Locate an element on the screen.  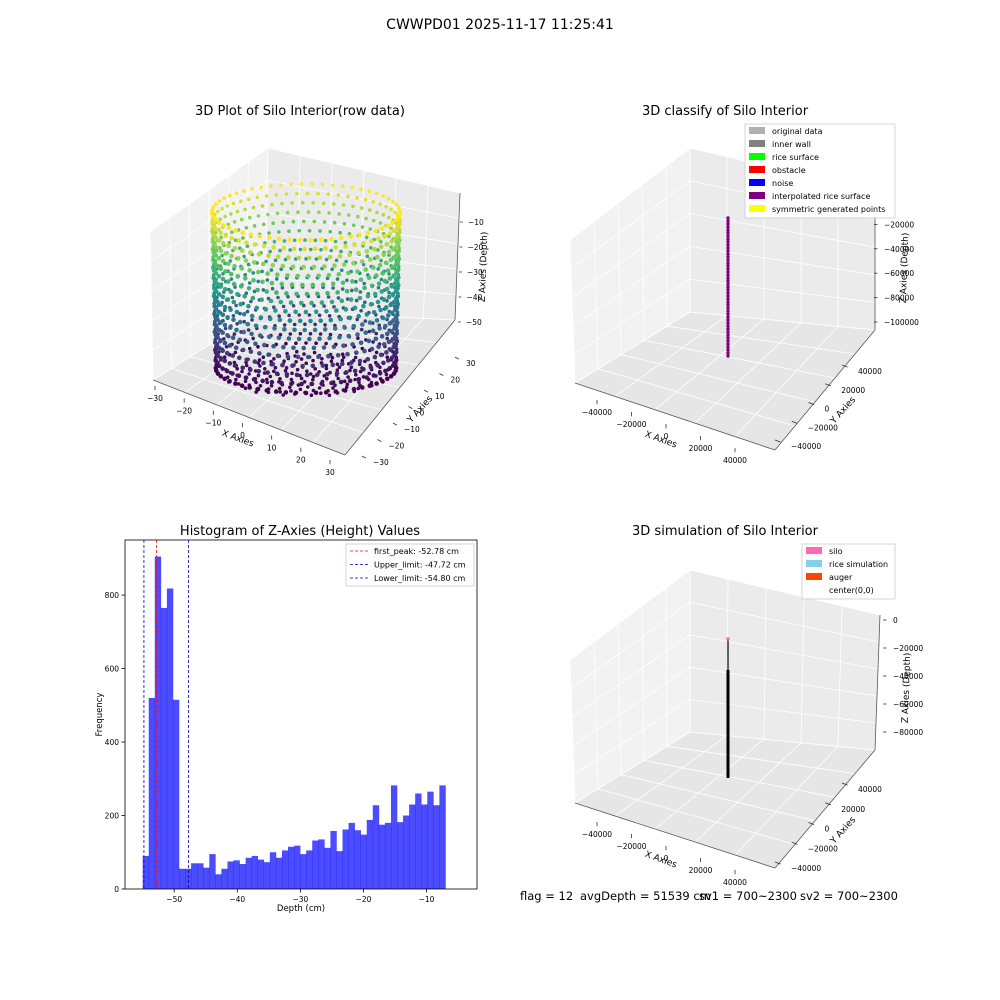
plot-frame is located at coordinates (301, 714).